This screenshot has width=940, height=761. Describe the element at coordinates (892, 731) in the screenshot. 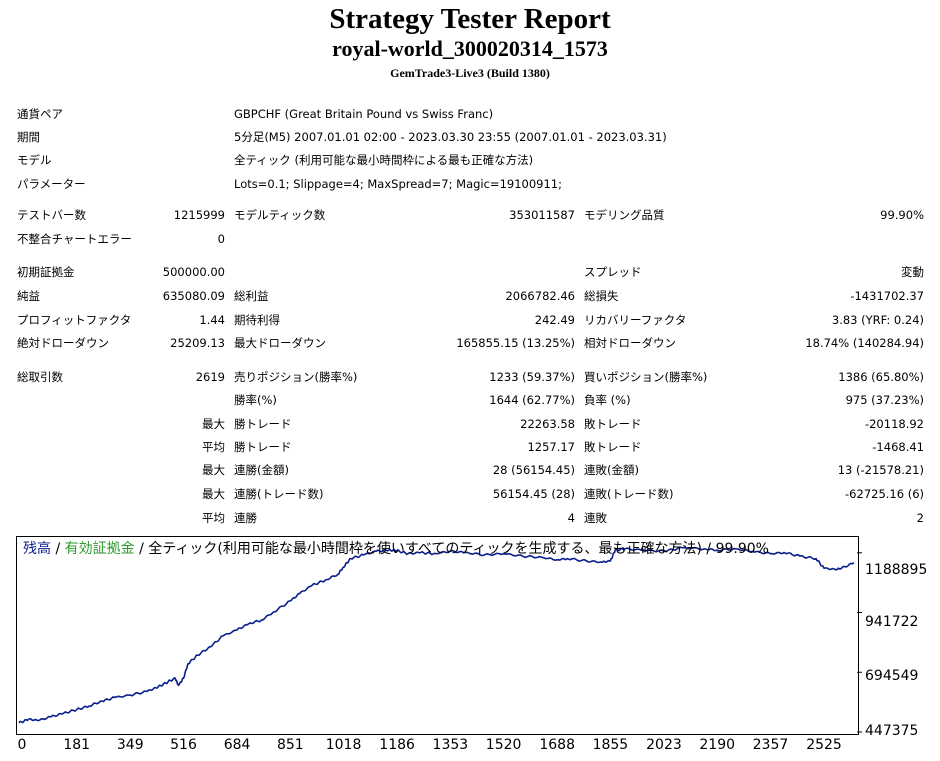

I see `y-tick-label: 447375` at that location.